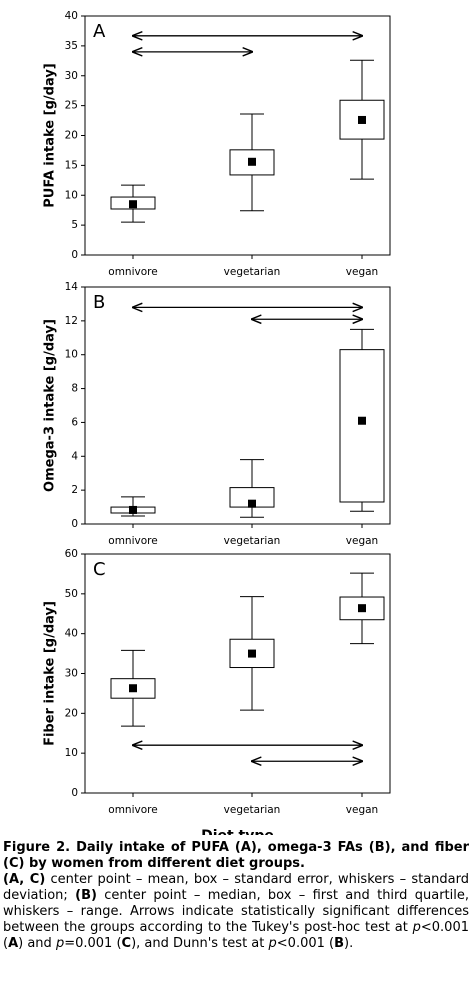 The height and width of the screenshot is (999, 472). I want to click on x-axis-title: Diet type, so click(237, 831).